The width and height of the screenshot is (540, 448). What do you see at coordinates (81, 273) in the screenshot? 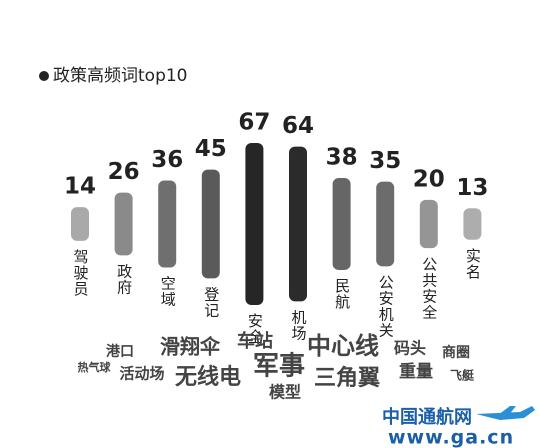
I see `category-label: 驾驶员` at bounding box center [81, 273].